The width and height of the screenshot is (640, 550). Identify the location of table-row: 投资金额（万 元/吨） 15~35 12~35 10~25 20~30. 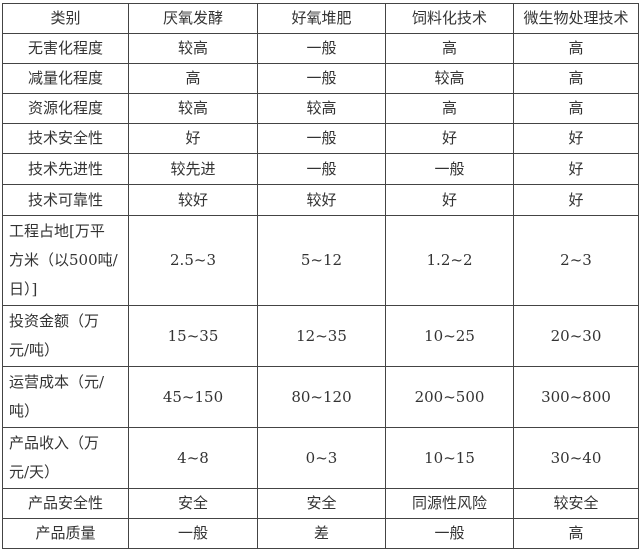
(320, 336).